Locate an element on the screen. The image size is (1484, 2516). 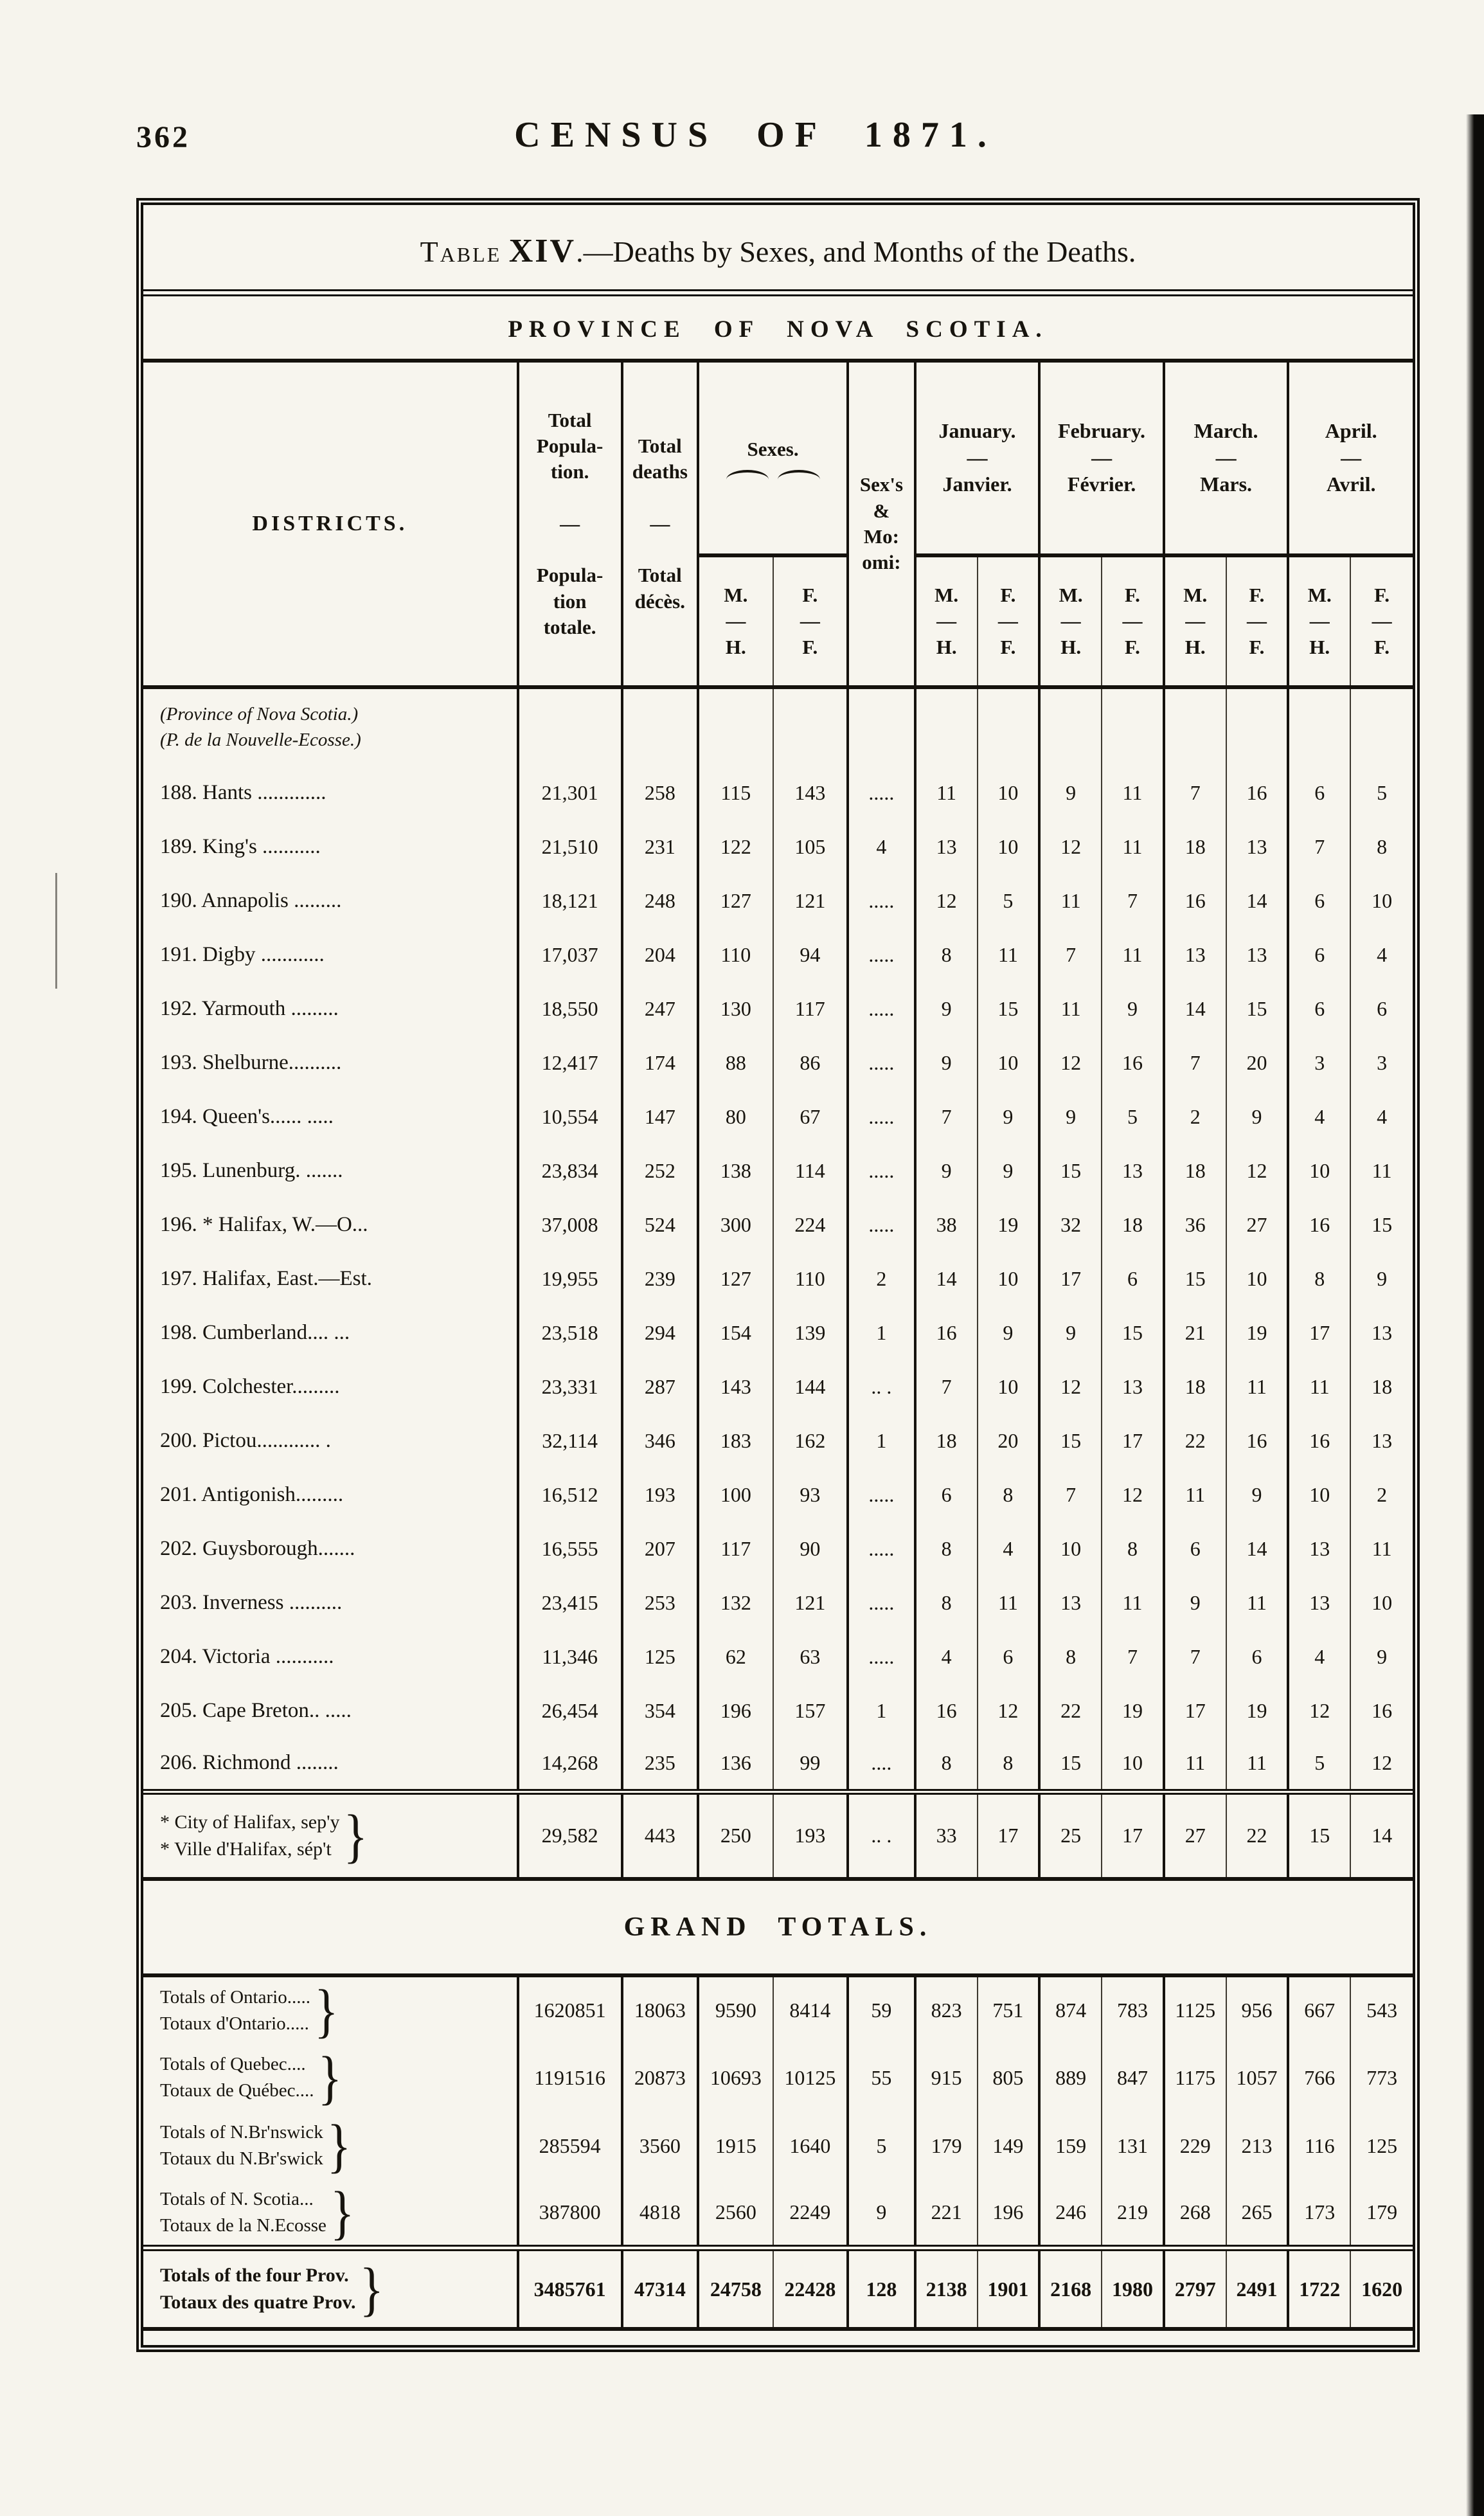
value-cell: 524 is located at coordinates (659, 1225).